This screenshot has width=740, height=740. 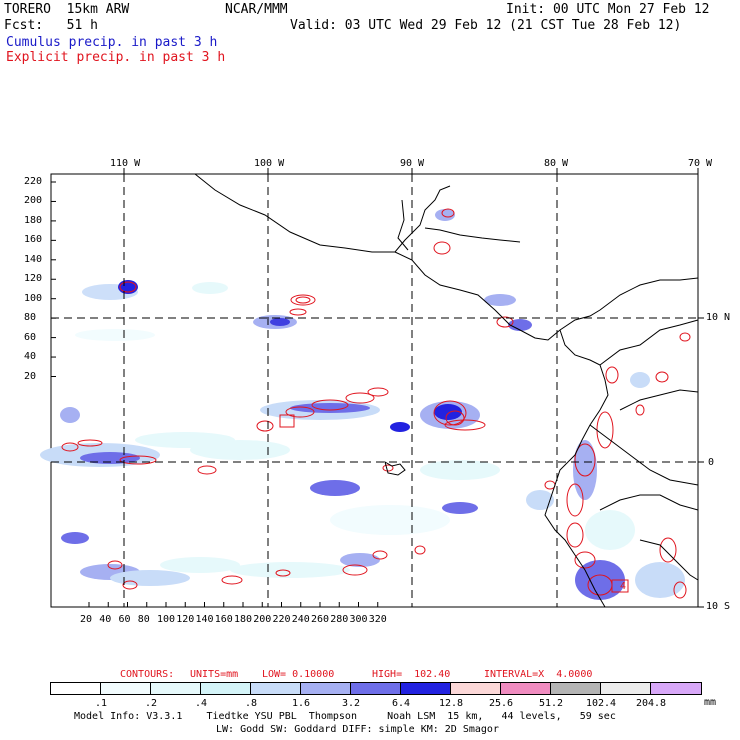 What do you see at coordinates (262, 619) in the screenshot?
I see `bottom-axis-tick-label: 200` at bounding box center [262, 619].